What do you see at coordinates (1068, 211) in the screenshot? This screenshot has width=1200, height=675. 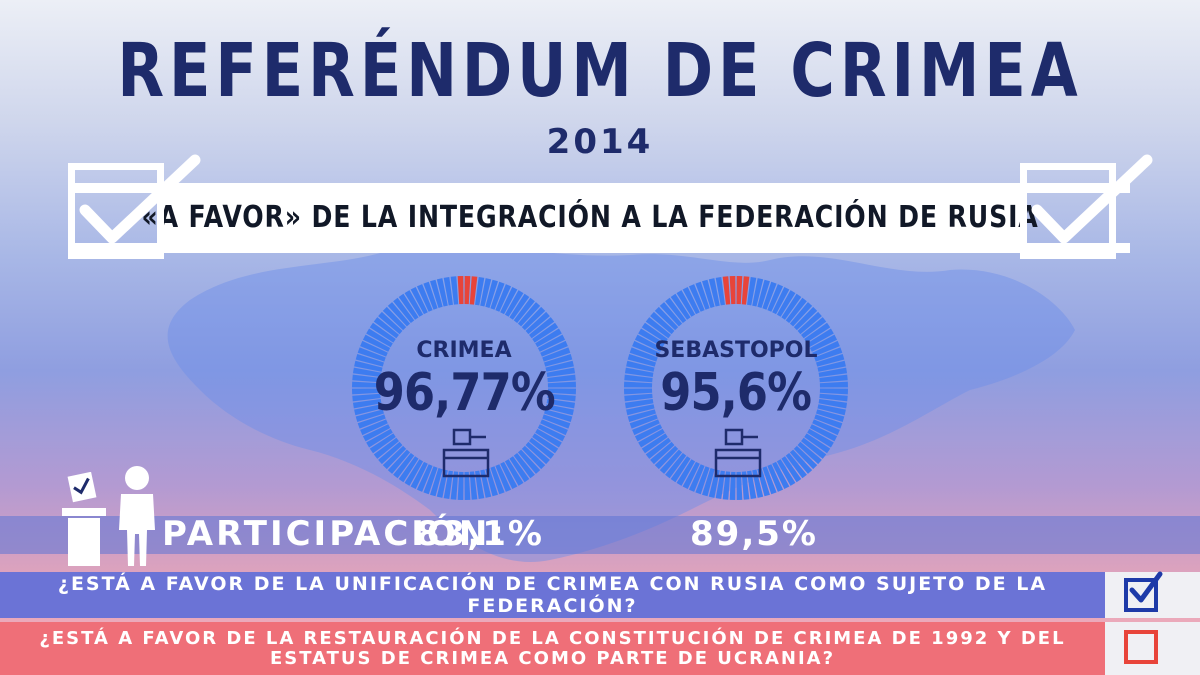 I see `right-check-box` at bounding box center [1068, 211].